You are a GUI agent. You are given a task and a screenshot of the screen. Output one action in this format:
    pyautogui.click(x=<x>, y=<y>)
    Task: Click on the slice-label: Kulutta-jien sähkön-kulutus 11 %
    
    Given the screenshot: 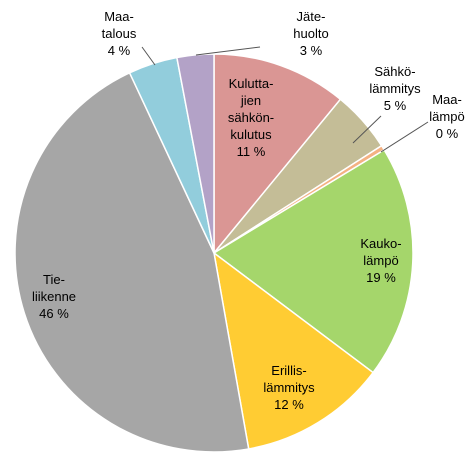 What is the action you would take?
    pyautogui.click(x=251, y=117)
    